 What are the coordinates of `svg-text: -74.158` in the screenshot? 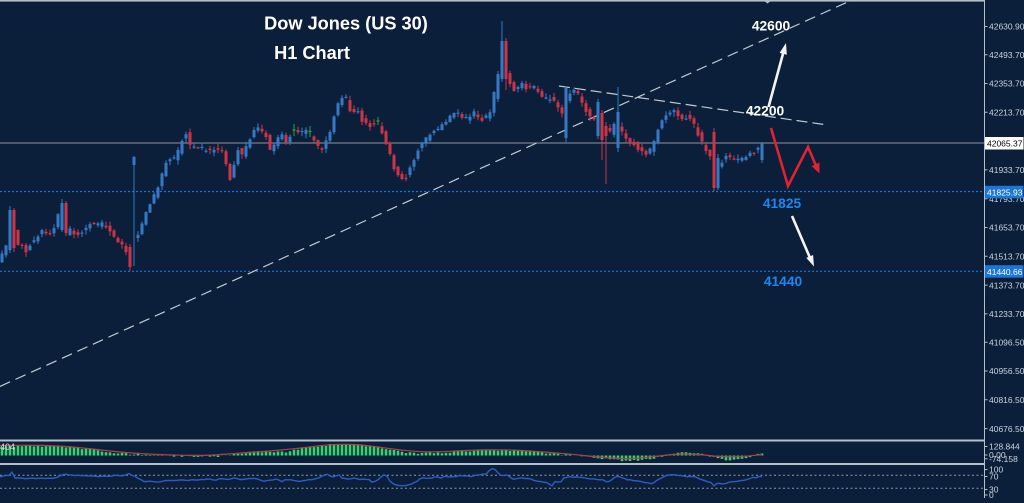 It's located at (1003, 459).